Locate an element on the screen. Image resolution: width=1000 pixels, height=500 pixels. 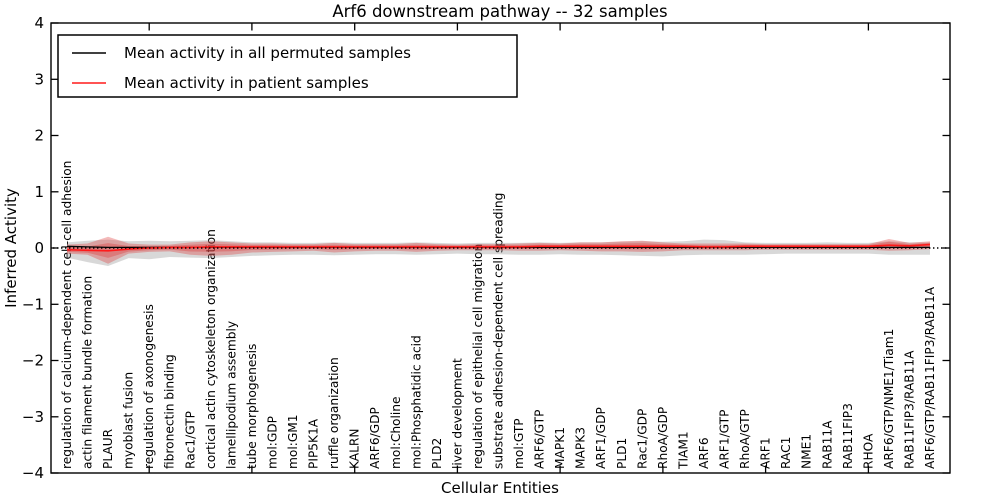
x-tick-label: RHOA is located at coordinates (868, 451).